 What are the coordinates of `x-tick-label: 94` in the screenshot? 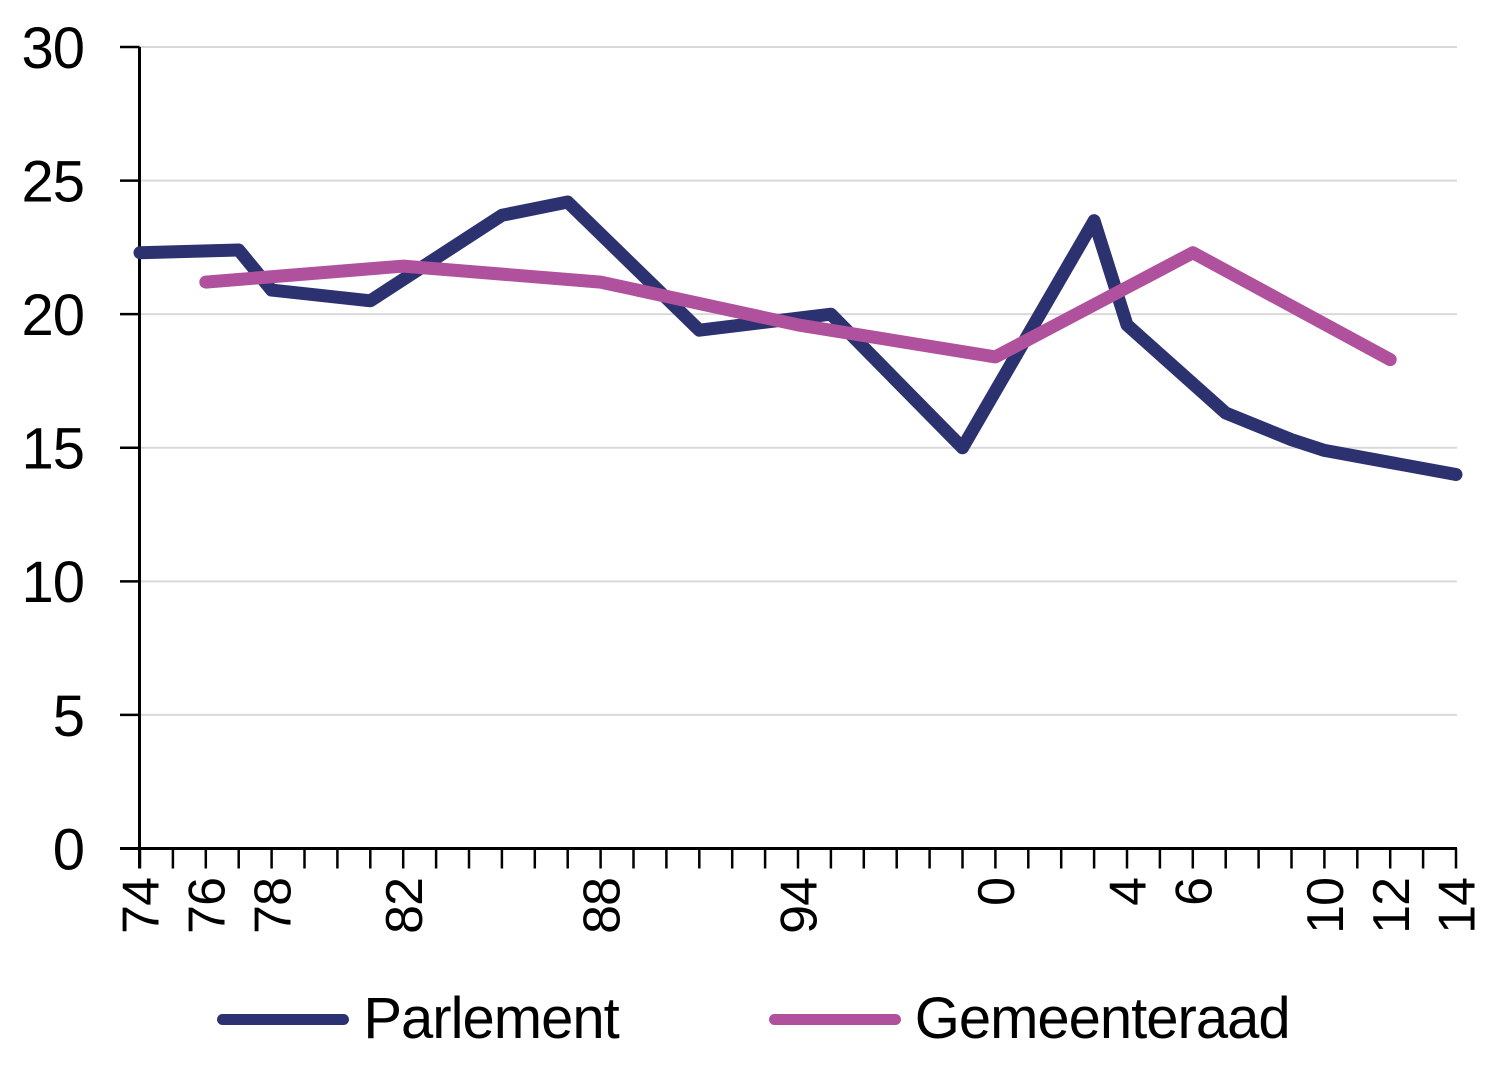 It's located at (800, 906).